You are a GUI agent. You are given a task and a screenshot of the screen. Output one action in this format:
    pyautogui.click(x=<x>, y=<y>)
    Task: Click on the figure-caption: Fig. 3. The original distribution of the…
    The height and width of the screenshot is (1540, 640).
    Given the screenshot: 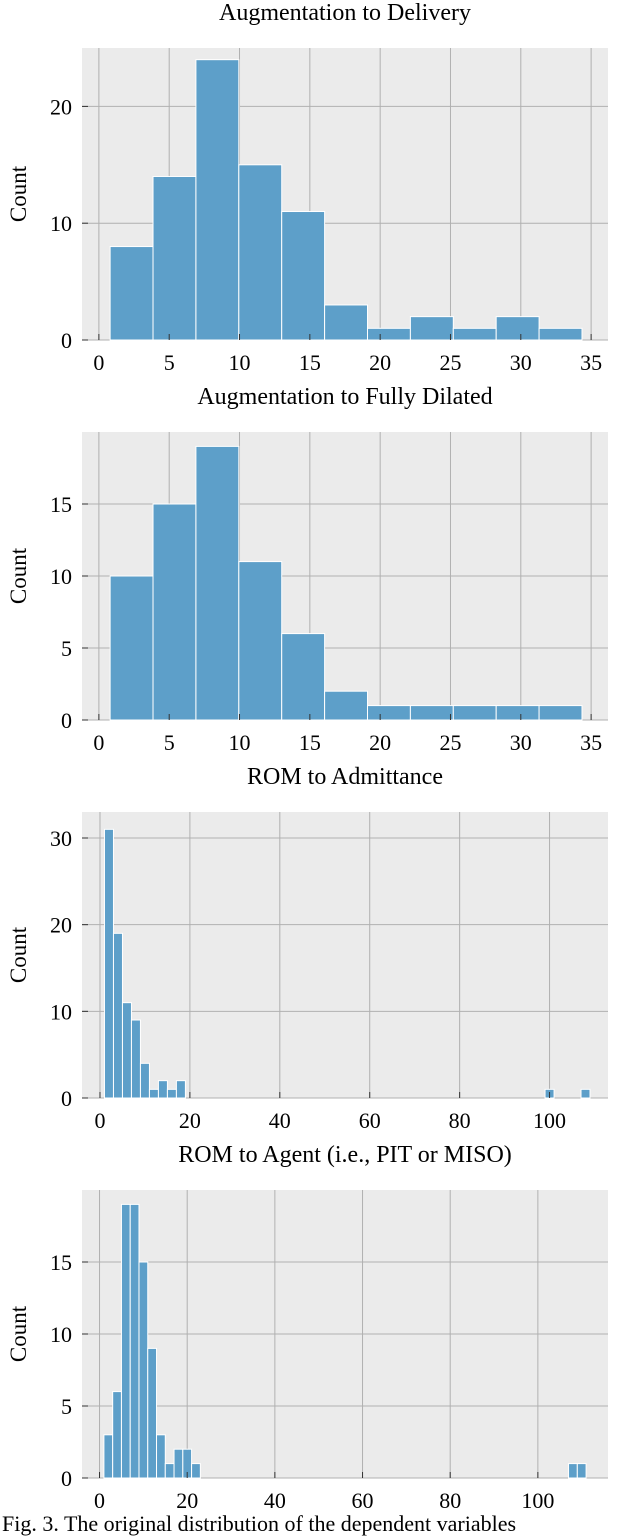 What is the action you would take?
    pyautogui.click(x=259, y=1523)
    